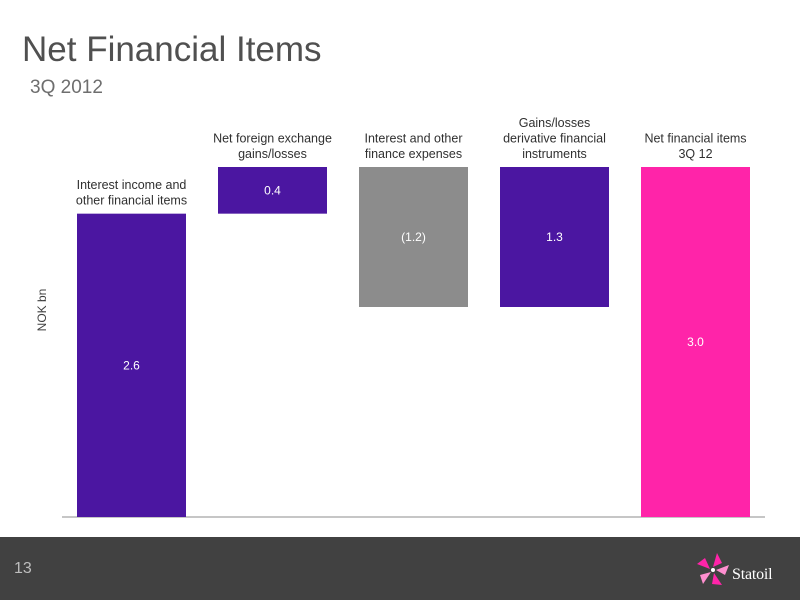  Describe the element at coordinates (66, 87) in the screenshot. I see `page-subtitle: 3Q 2012` at that location.